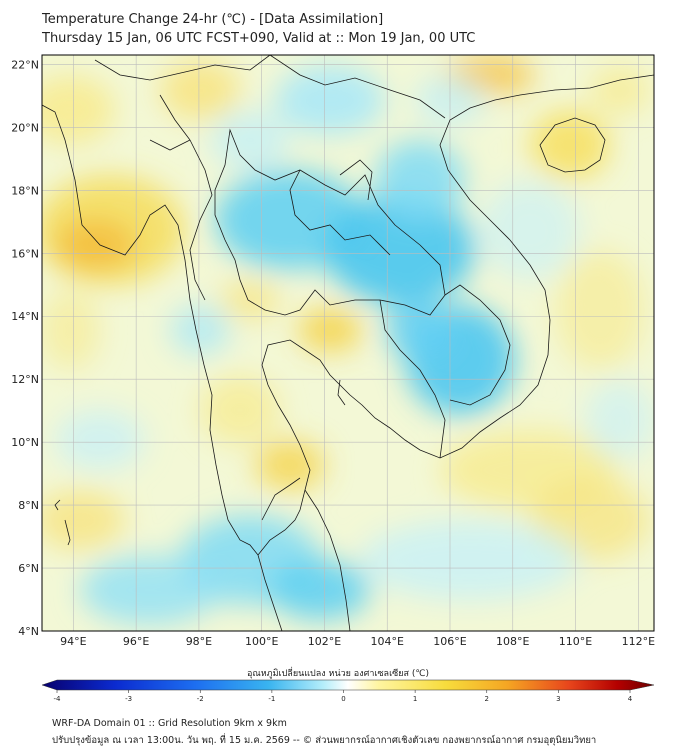 This screenshot has height=756, width=676. I want to click on lat-tick-label: 12°N, so click(25, 379).